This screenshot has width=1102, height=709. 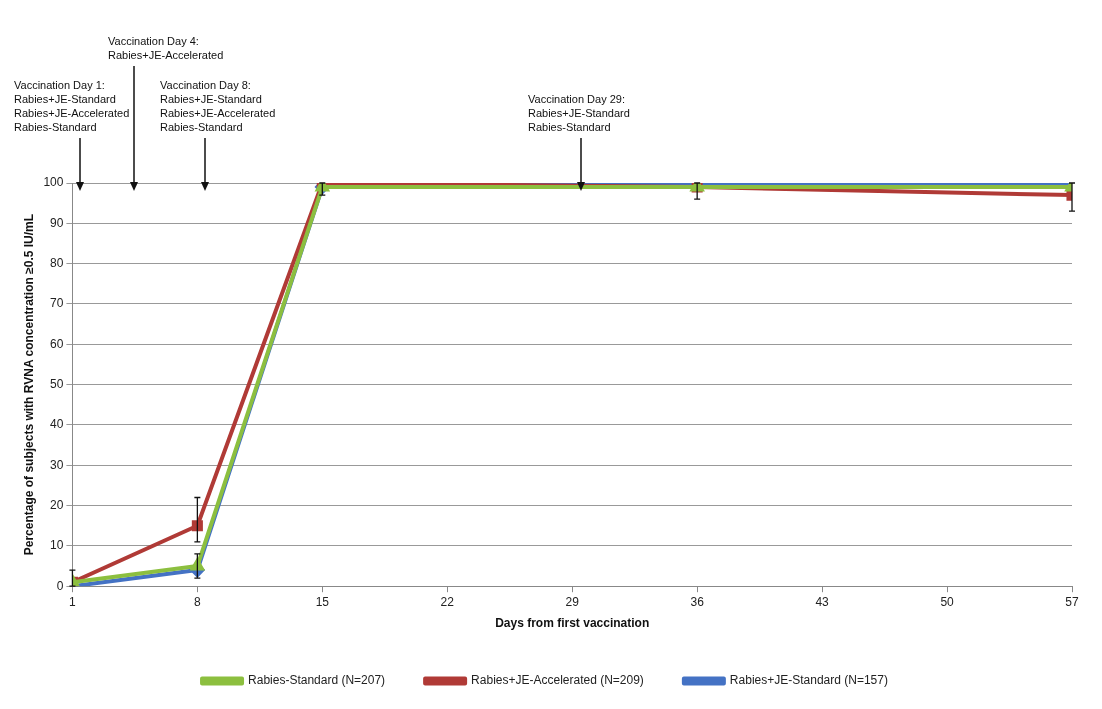 What do you see at coordinates (57, 545) in the screenshot?
I see `y-tick-label: 10` at bounding box center [57, 545].